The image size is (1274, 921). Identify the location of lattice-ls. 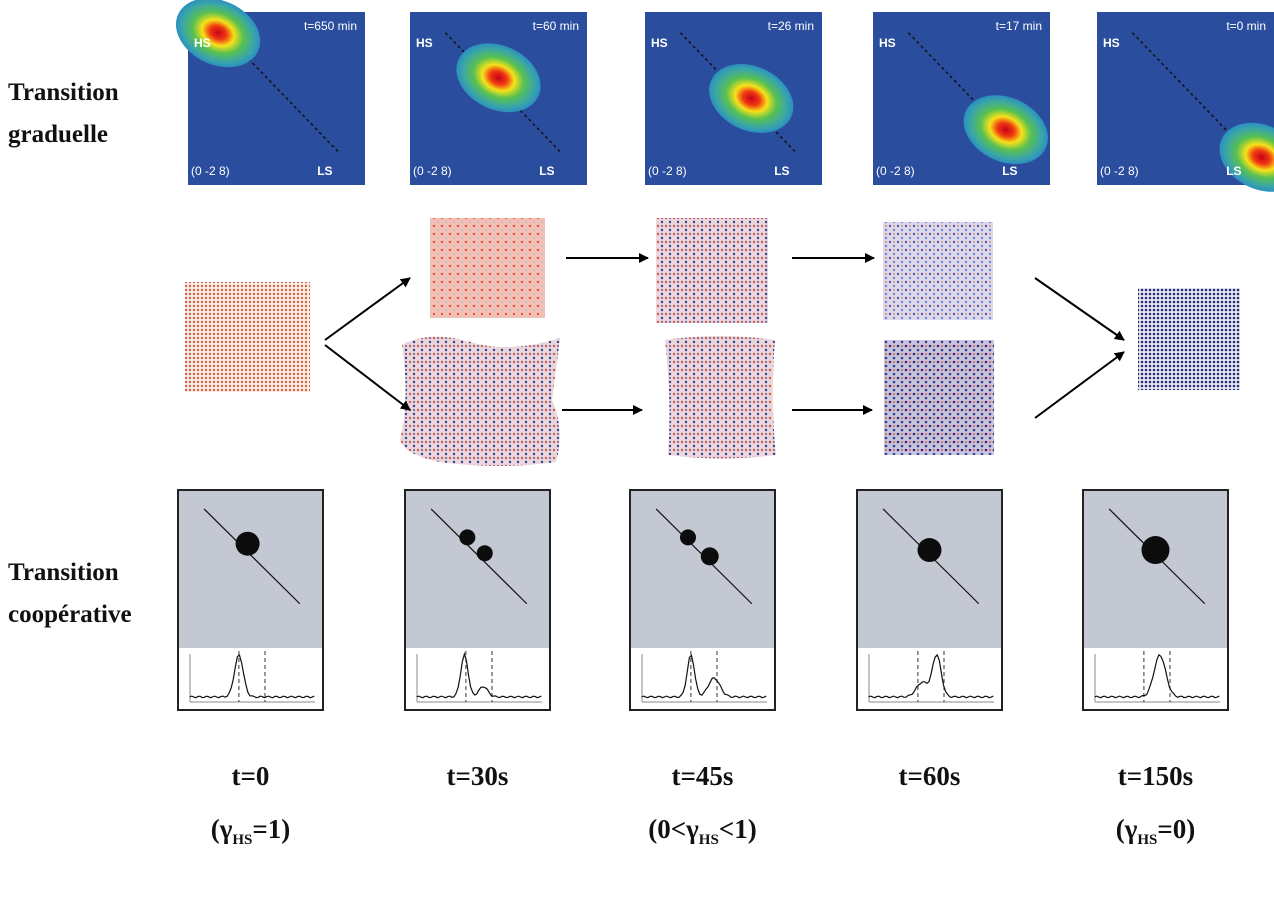
(247, 337).